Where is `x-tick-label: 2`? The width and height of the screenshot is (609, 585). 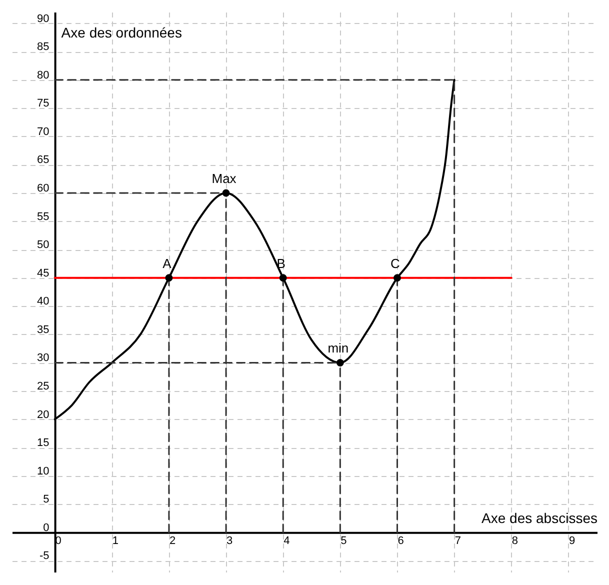
x-tick-label: 2 is located at coordinates (172, 540).